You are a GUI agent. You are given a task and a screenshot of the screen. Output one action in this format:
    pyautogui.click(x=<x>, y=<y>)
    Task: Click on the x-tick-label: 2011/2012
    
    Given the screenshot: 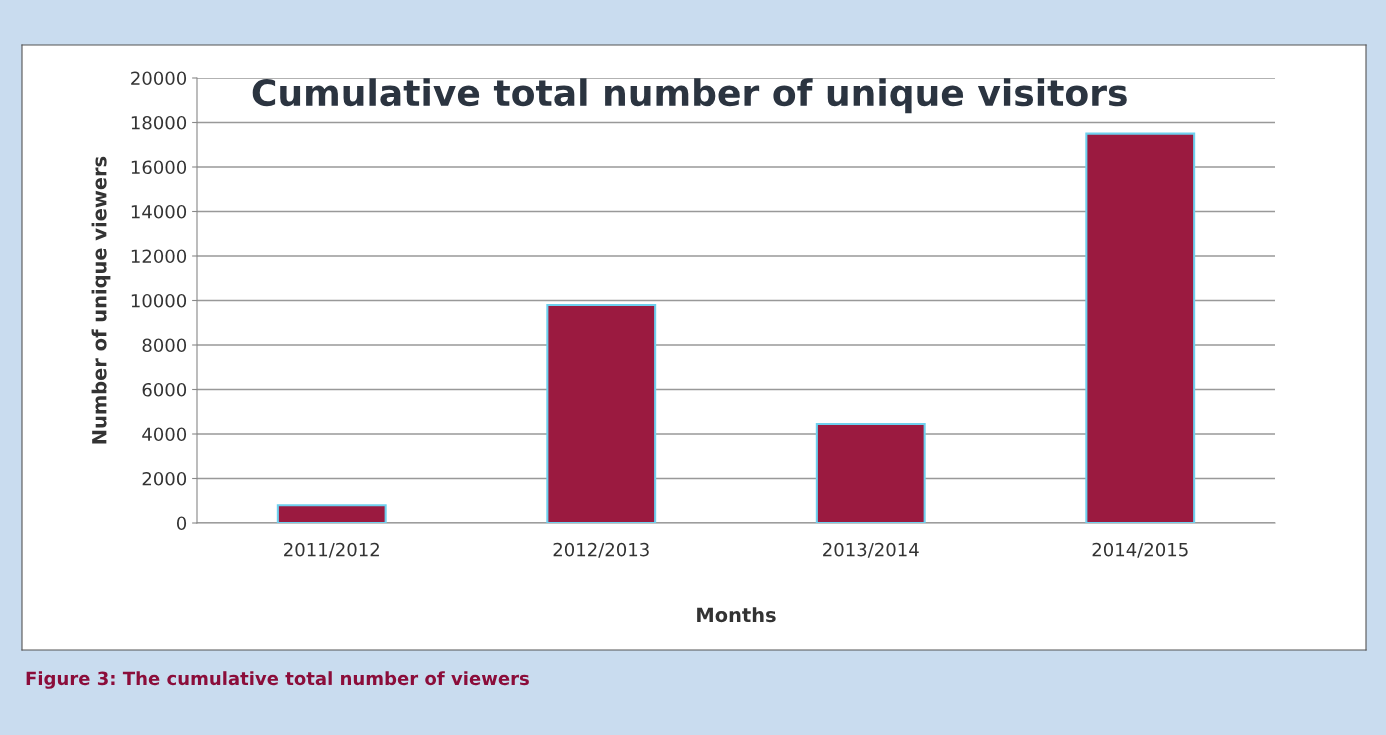 What is the action you would take?
    pyautogui.click(x=331, y=550)
    